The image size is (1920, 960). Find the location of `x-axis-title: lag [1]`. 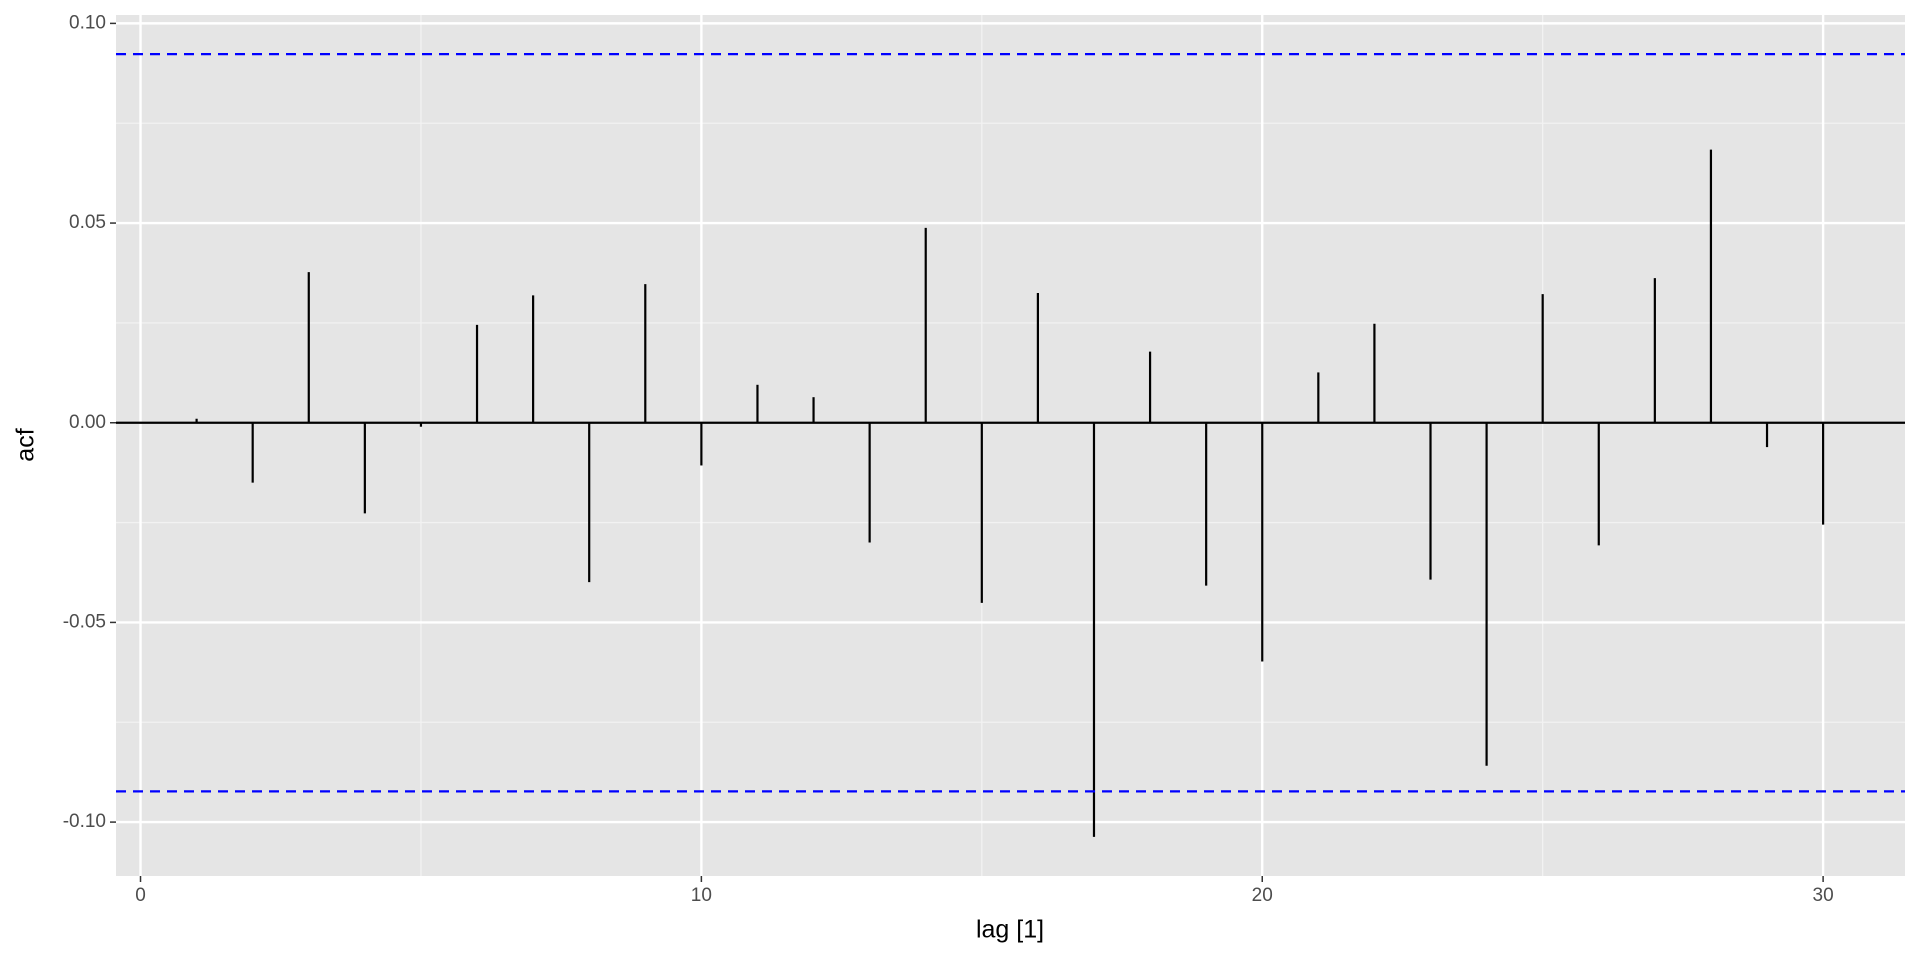

x-axis-title: lag [1] is located at coordinates (1010, 930).